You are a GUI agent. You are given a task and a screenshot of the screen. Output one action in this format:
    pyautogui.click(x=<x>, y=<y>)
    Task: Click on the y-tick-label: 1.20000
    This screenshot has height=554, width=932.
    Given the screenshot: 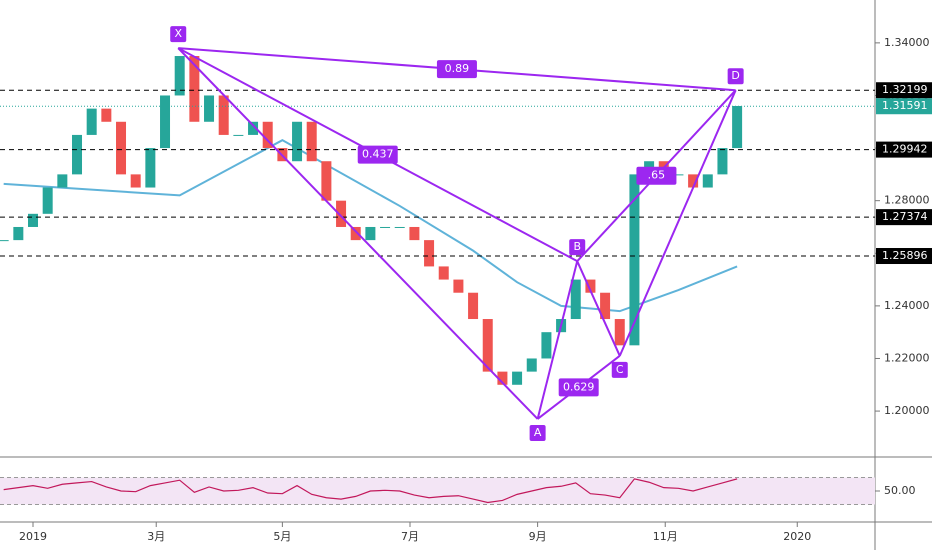 What is the action you would take?
    pyautogui.click(x=907, y=410)
    